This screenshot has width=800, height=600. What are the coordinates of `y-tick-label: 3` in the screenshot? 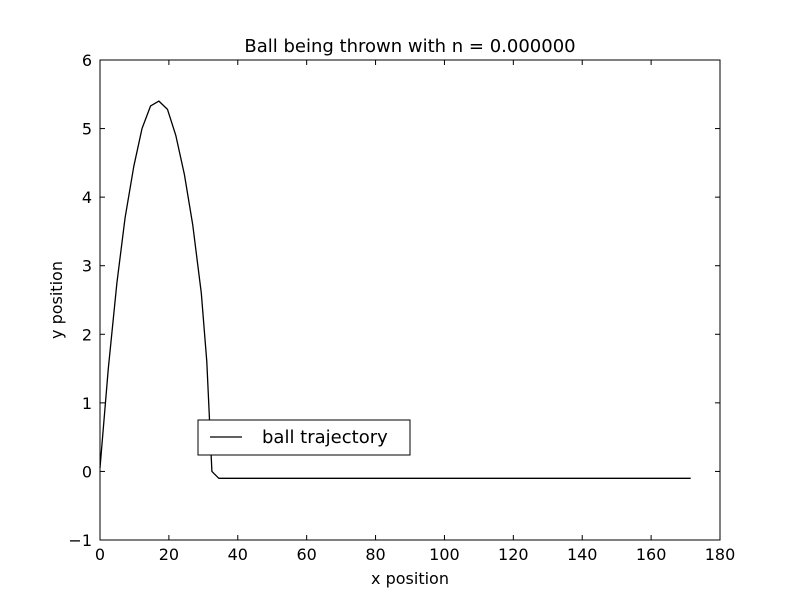 It's located at (87, 266).